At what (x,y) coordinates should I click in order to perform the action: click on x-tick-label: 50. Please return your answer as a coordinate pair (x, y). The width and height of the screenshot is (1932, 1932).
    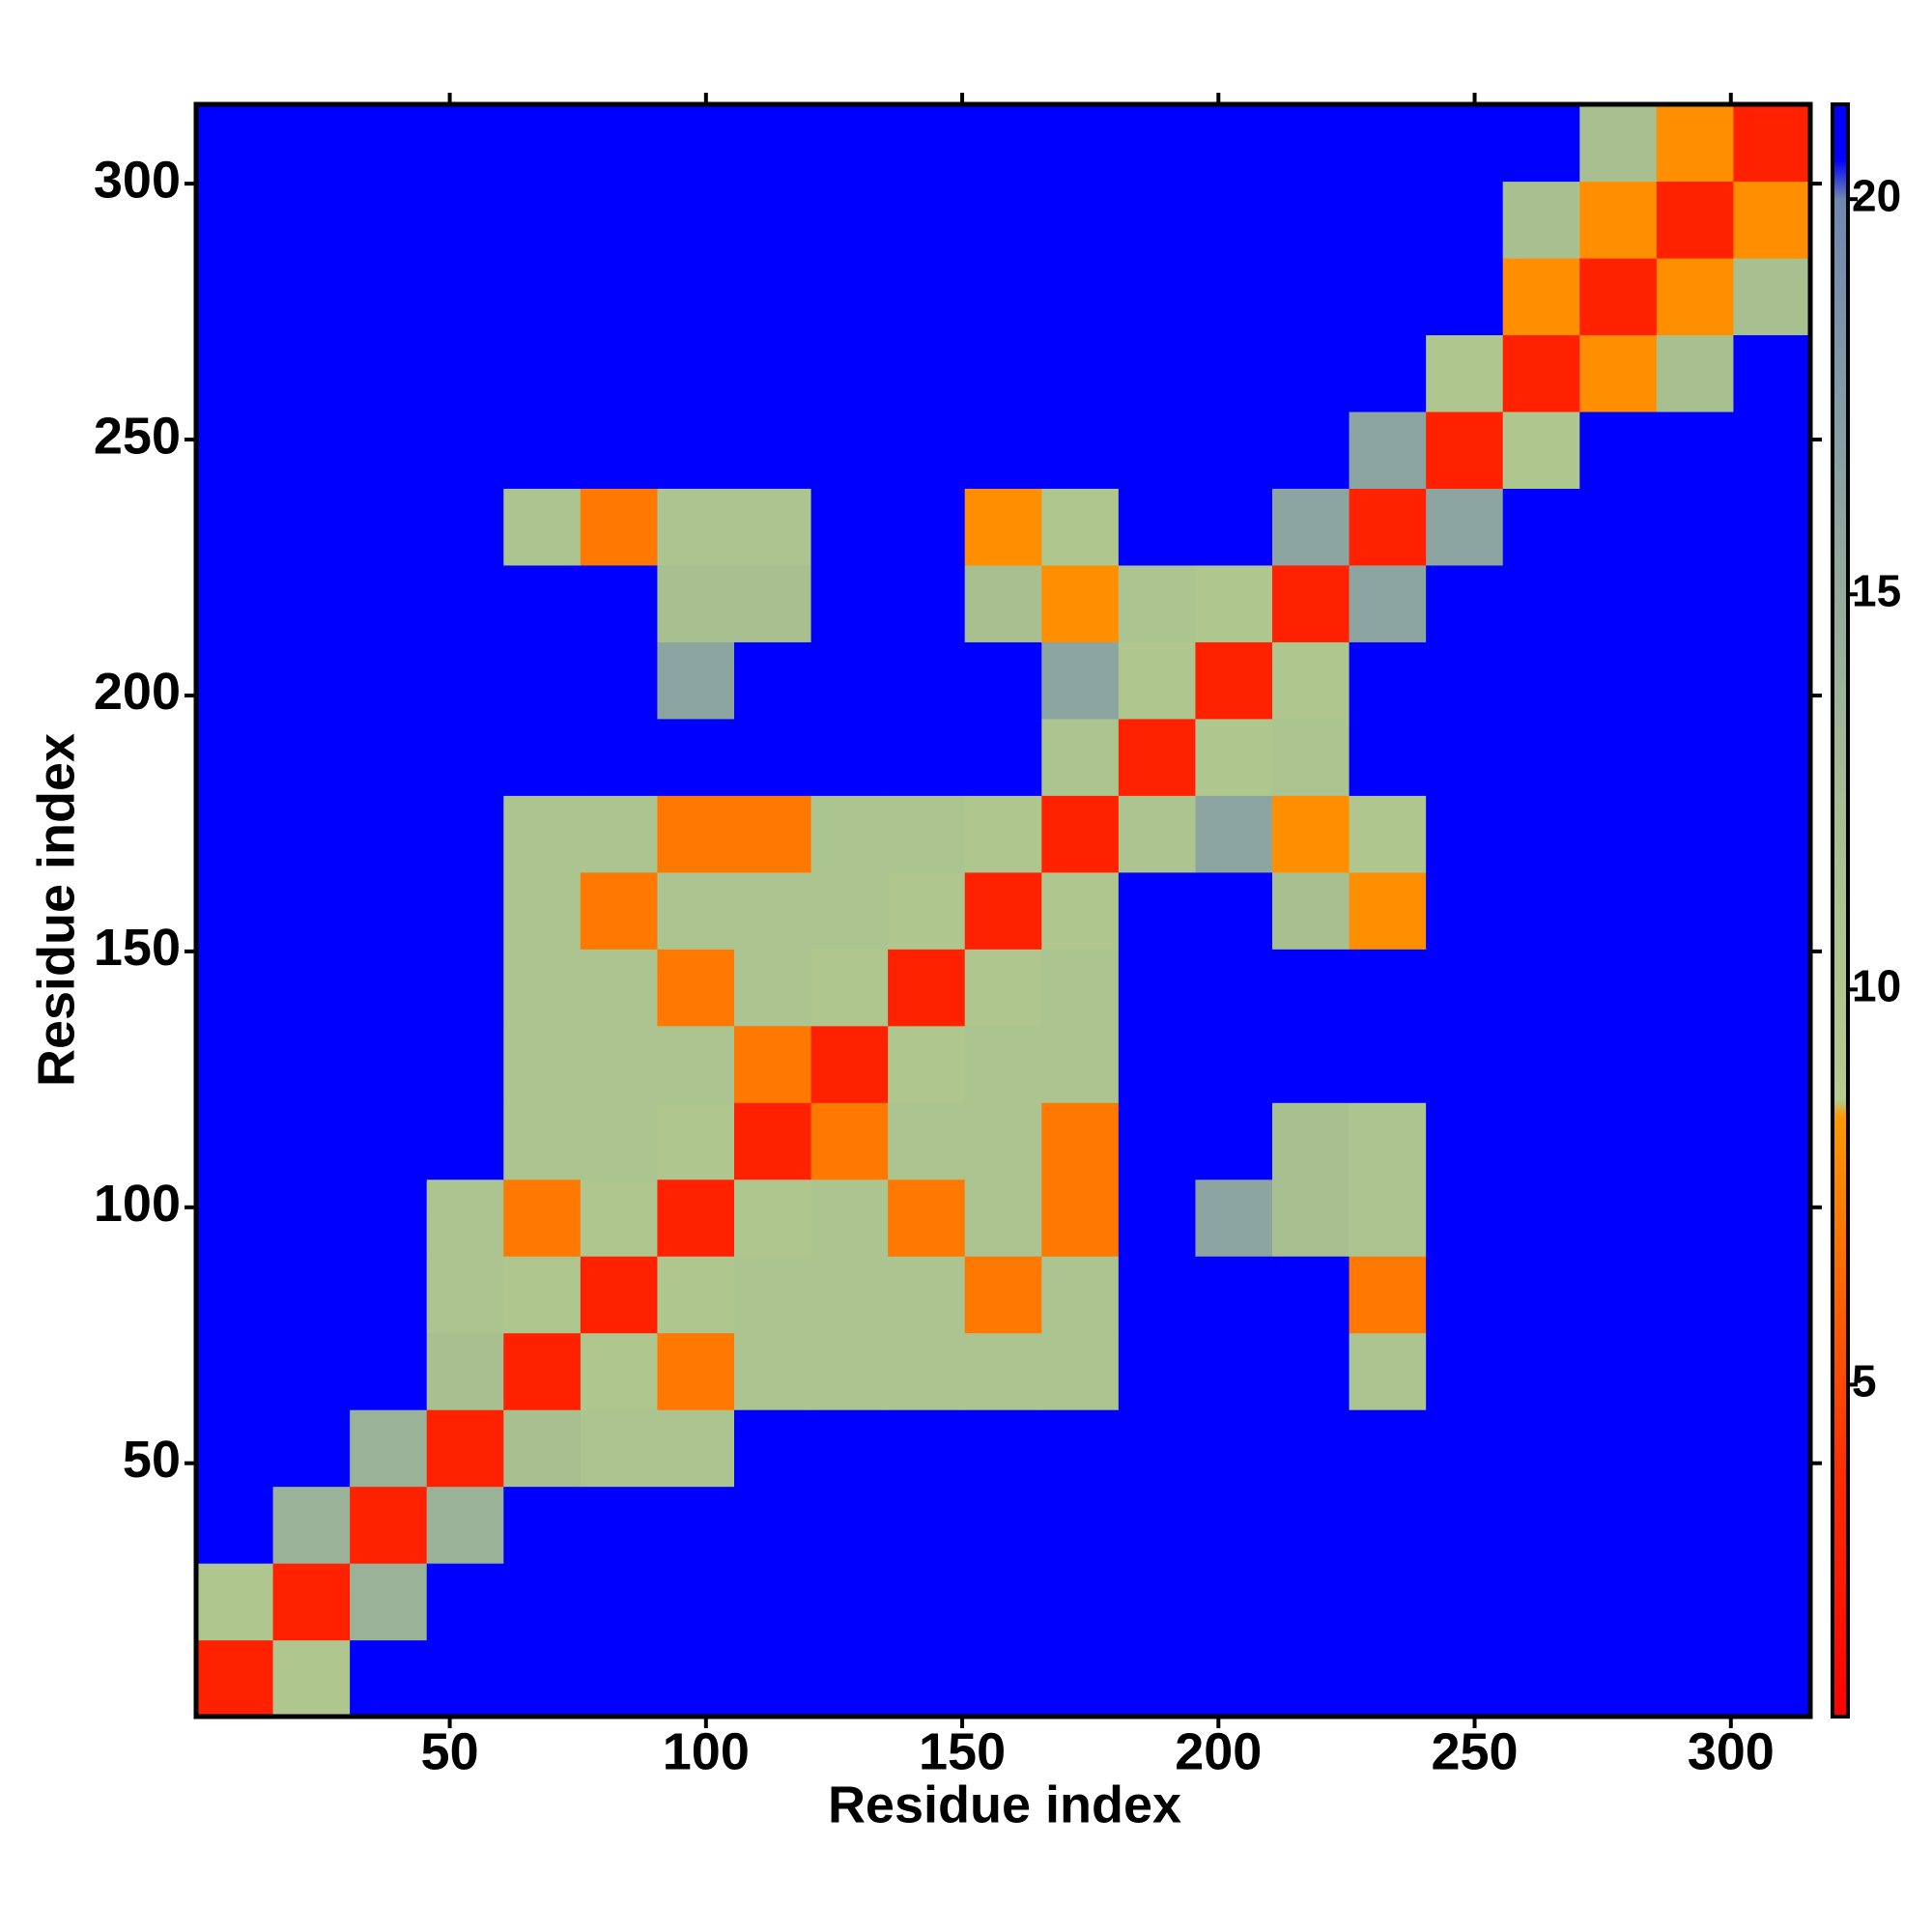
    Looking at the image, I should click on (450, 1751).